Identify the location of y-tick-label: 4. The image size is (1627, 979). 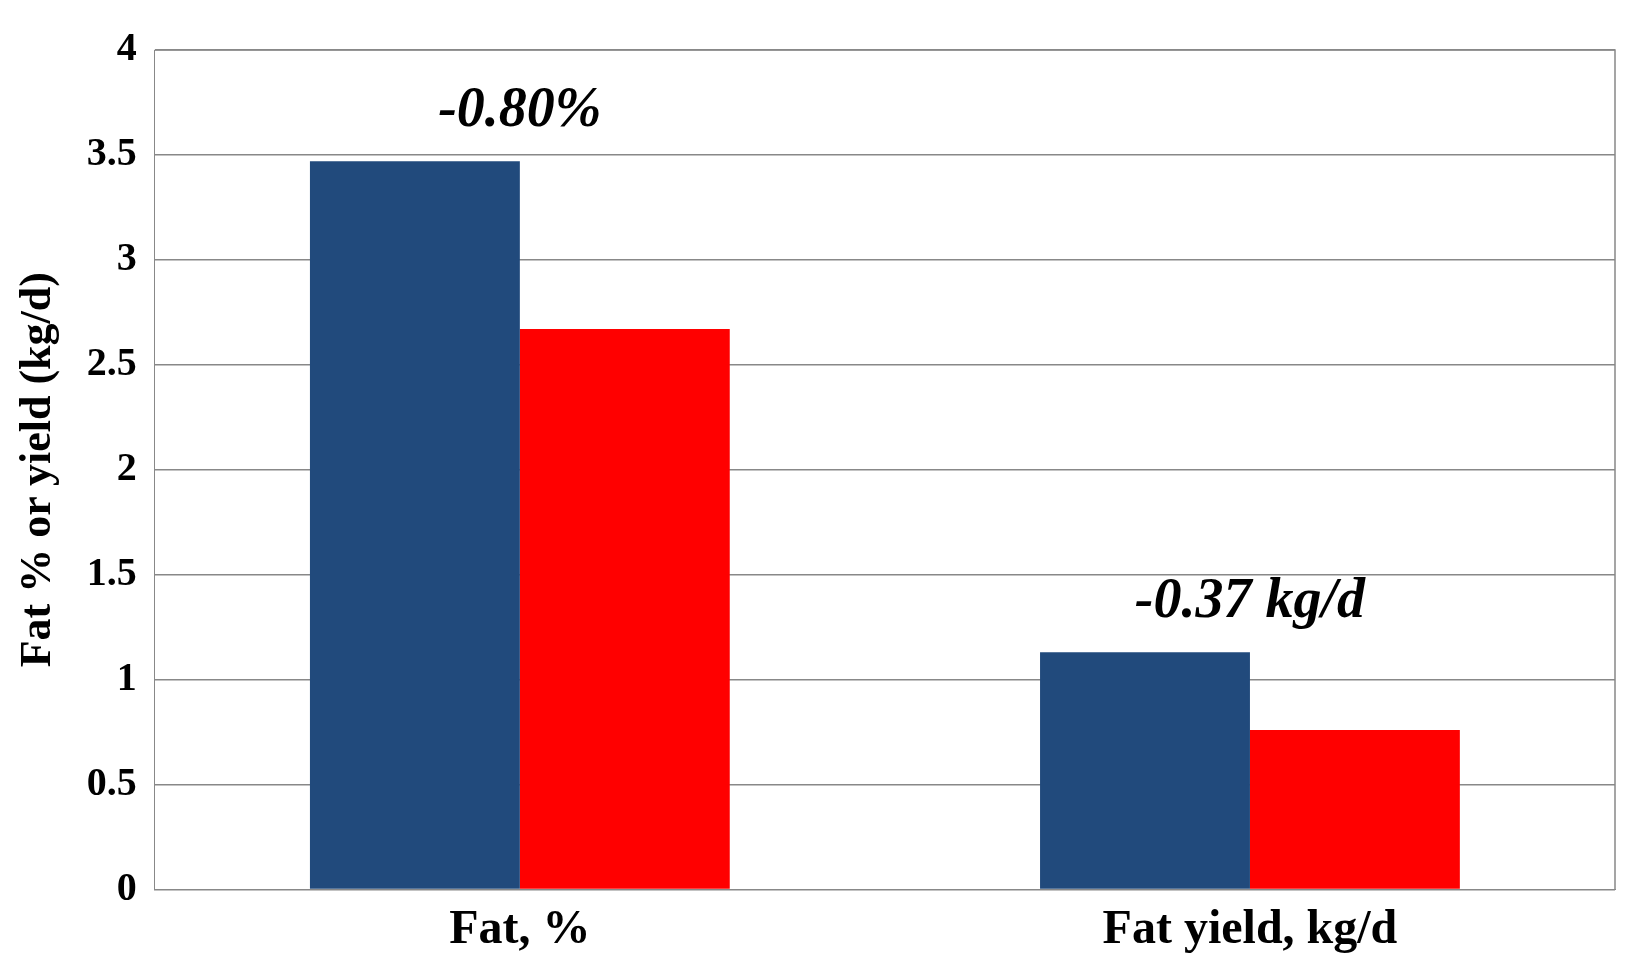
(126, 47).